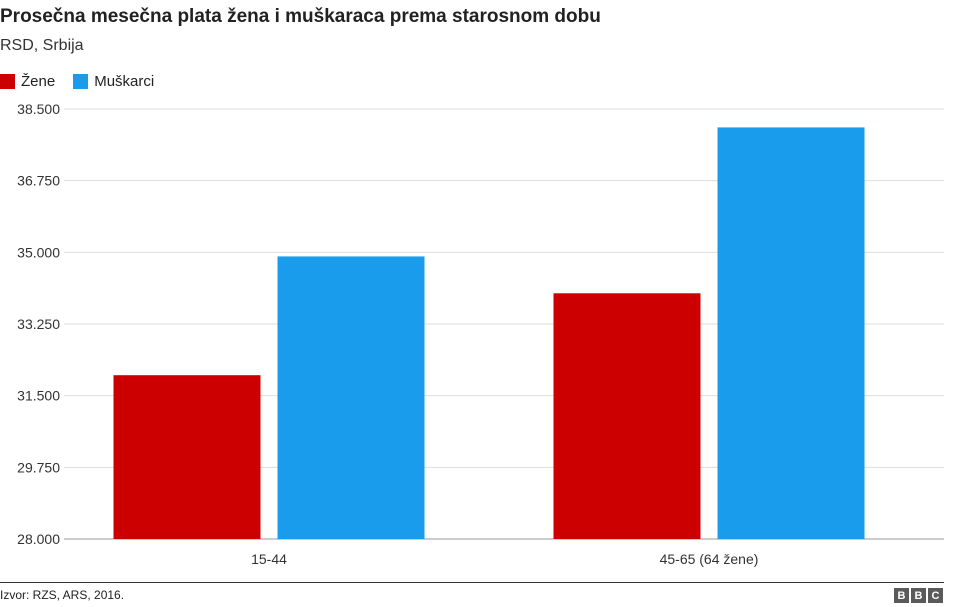 The image size is (976, 607). I want to click on source-note: Izvor: RZS, ARS, 2016., so click(62, 595).